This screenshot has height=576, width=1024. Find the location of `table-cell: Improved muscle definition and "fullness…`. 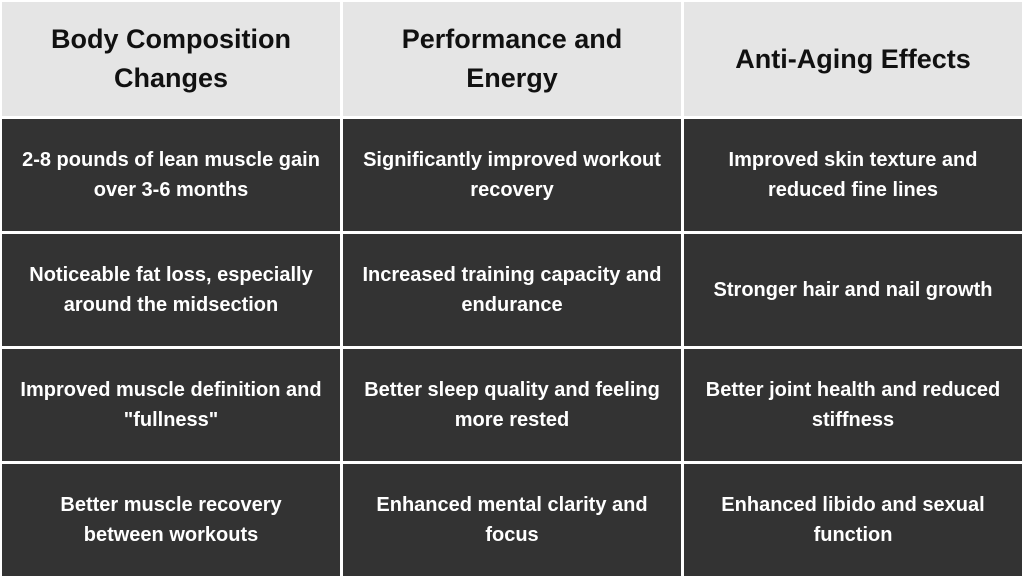

table-cell: Improved muscle definition and "fullness… is located at coordinates (171, 405).